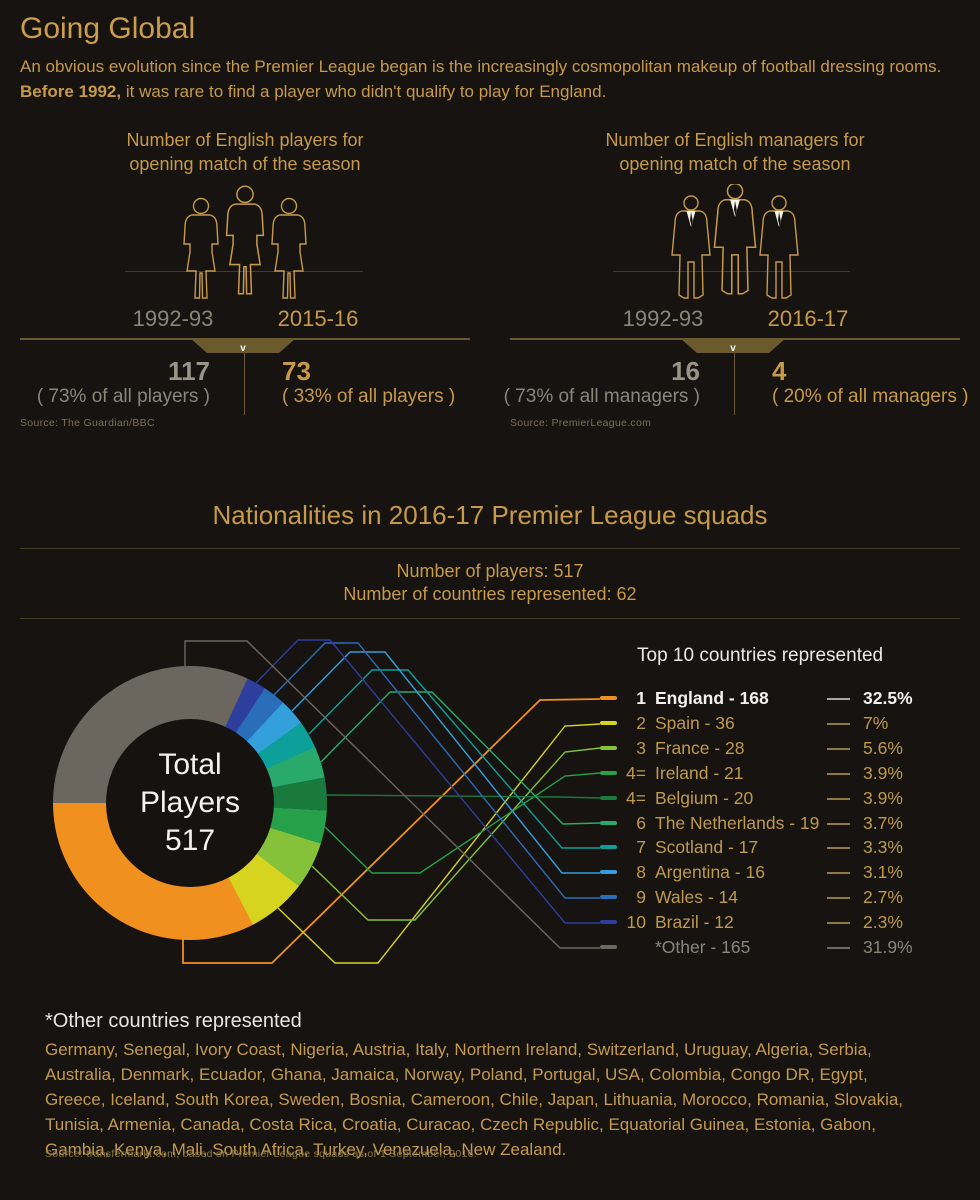  Describe the element at coordinates (883, 772) in the screenshot. I see `legend-percent: 3.9%` at that location.